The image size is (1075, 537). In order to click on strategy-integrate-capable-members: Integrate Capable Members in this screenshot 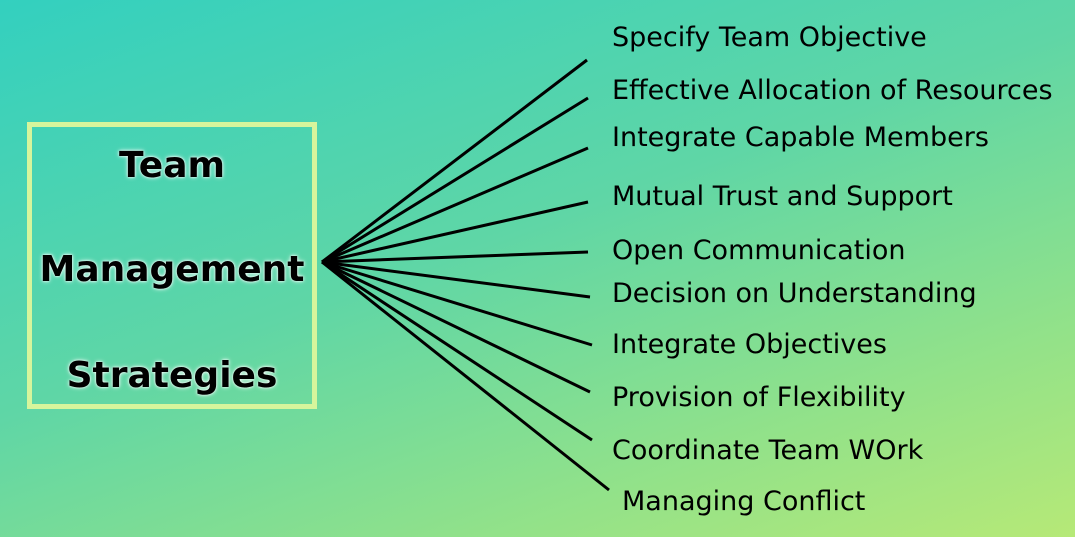, I will do `click(800, 137)`.